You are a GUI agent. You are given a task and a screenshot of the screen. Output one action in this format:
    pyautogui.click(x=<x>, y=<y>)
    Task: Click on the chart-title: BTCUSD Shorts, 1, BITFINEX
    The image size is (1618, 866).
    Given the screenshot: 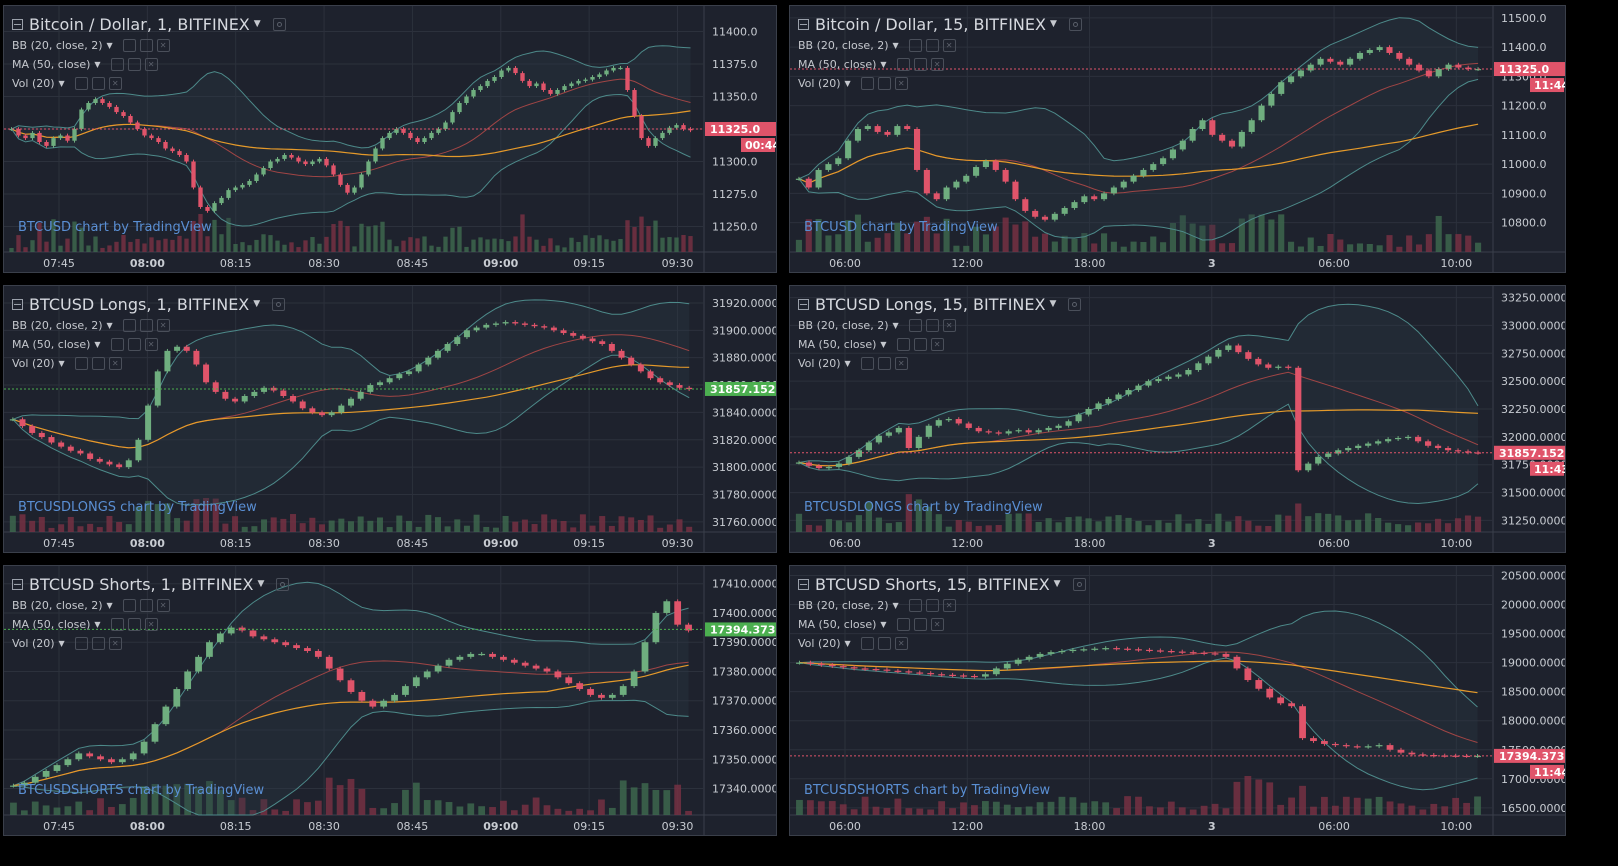 What is the action you would take?
    pyautogui.click(x=141, y=584)
    